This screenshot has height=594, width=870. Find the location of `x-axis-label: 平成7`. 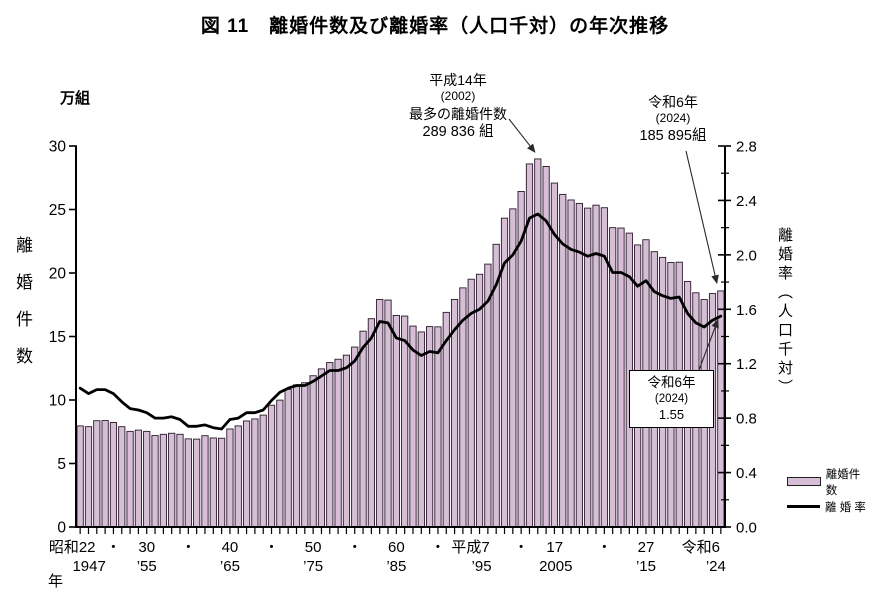

x-axis-label: 平成7 is located at coordinates (470, 547).